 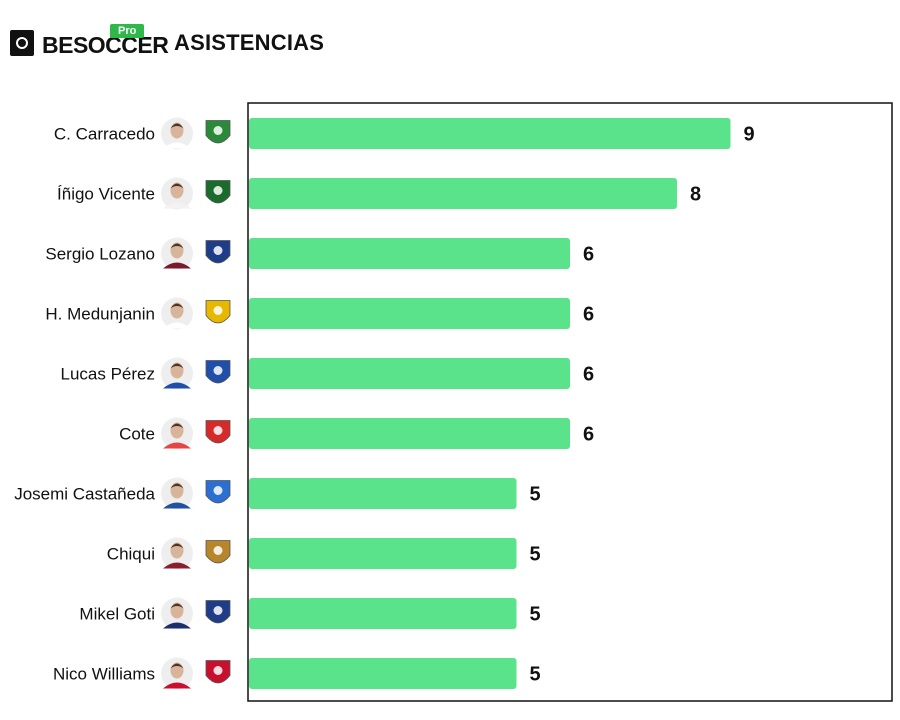 I want to click on player-name: Cote, so click(x=137, y=434).